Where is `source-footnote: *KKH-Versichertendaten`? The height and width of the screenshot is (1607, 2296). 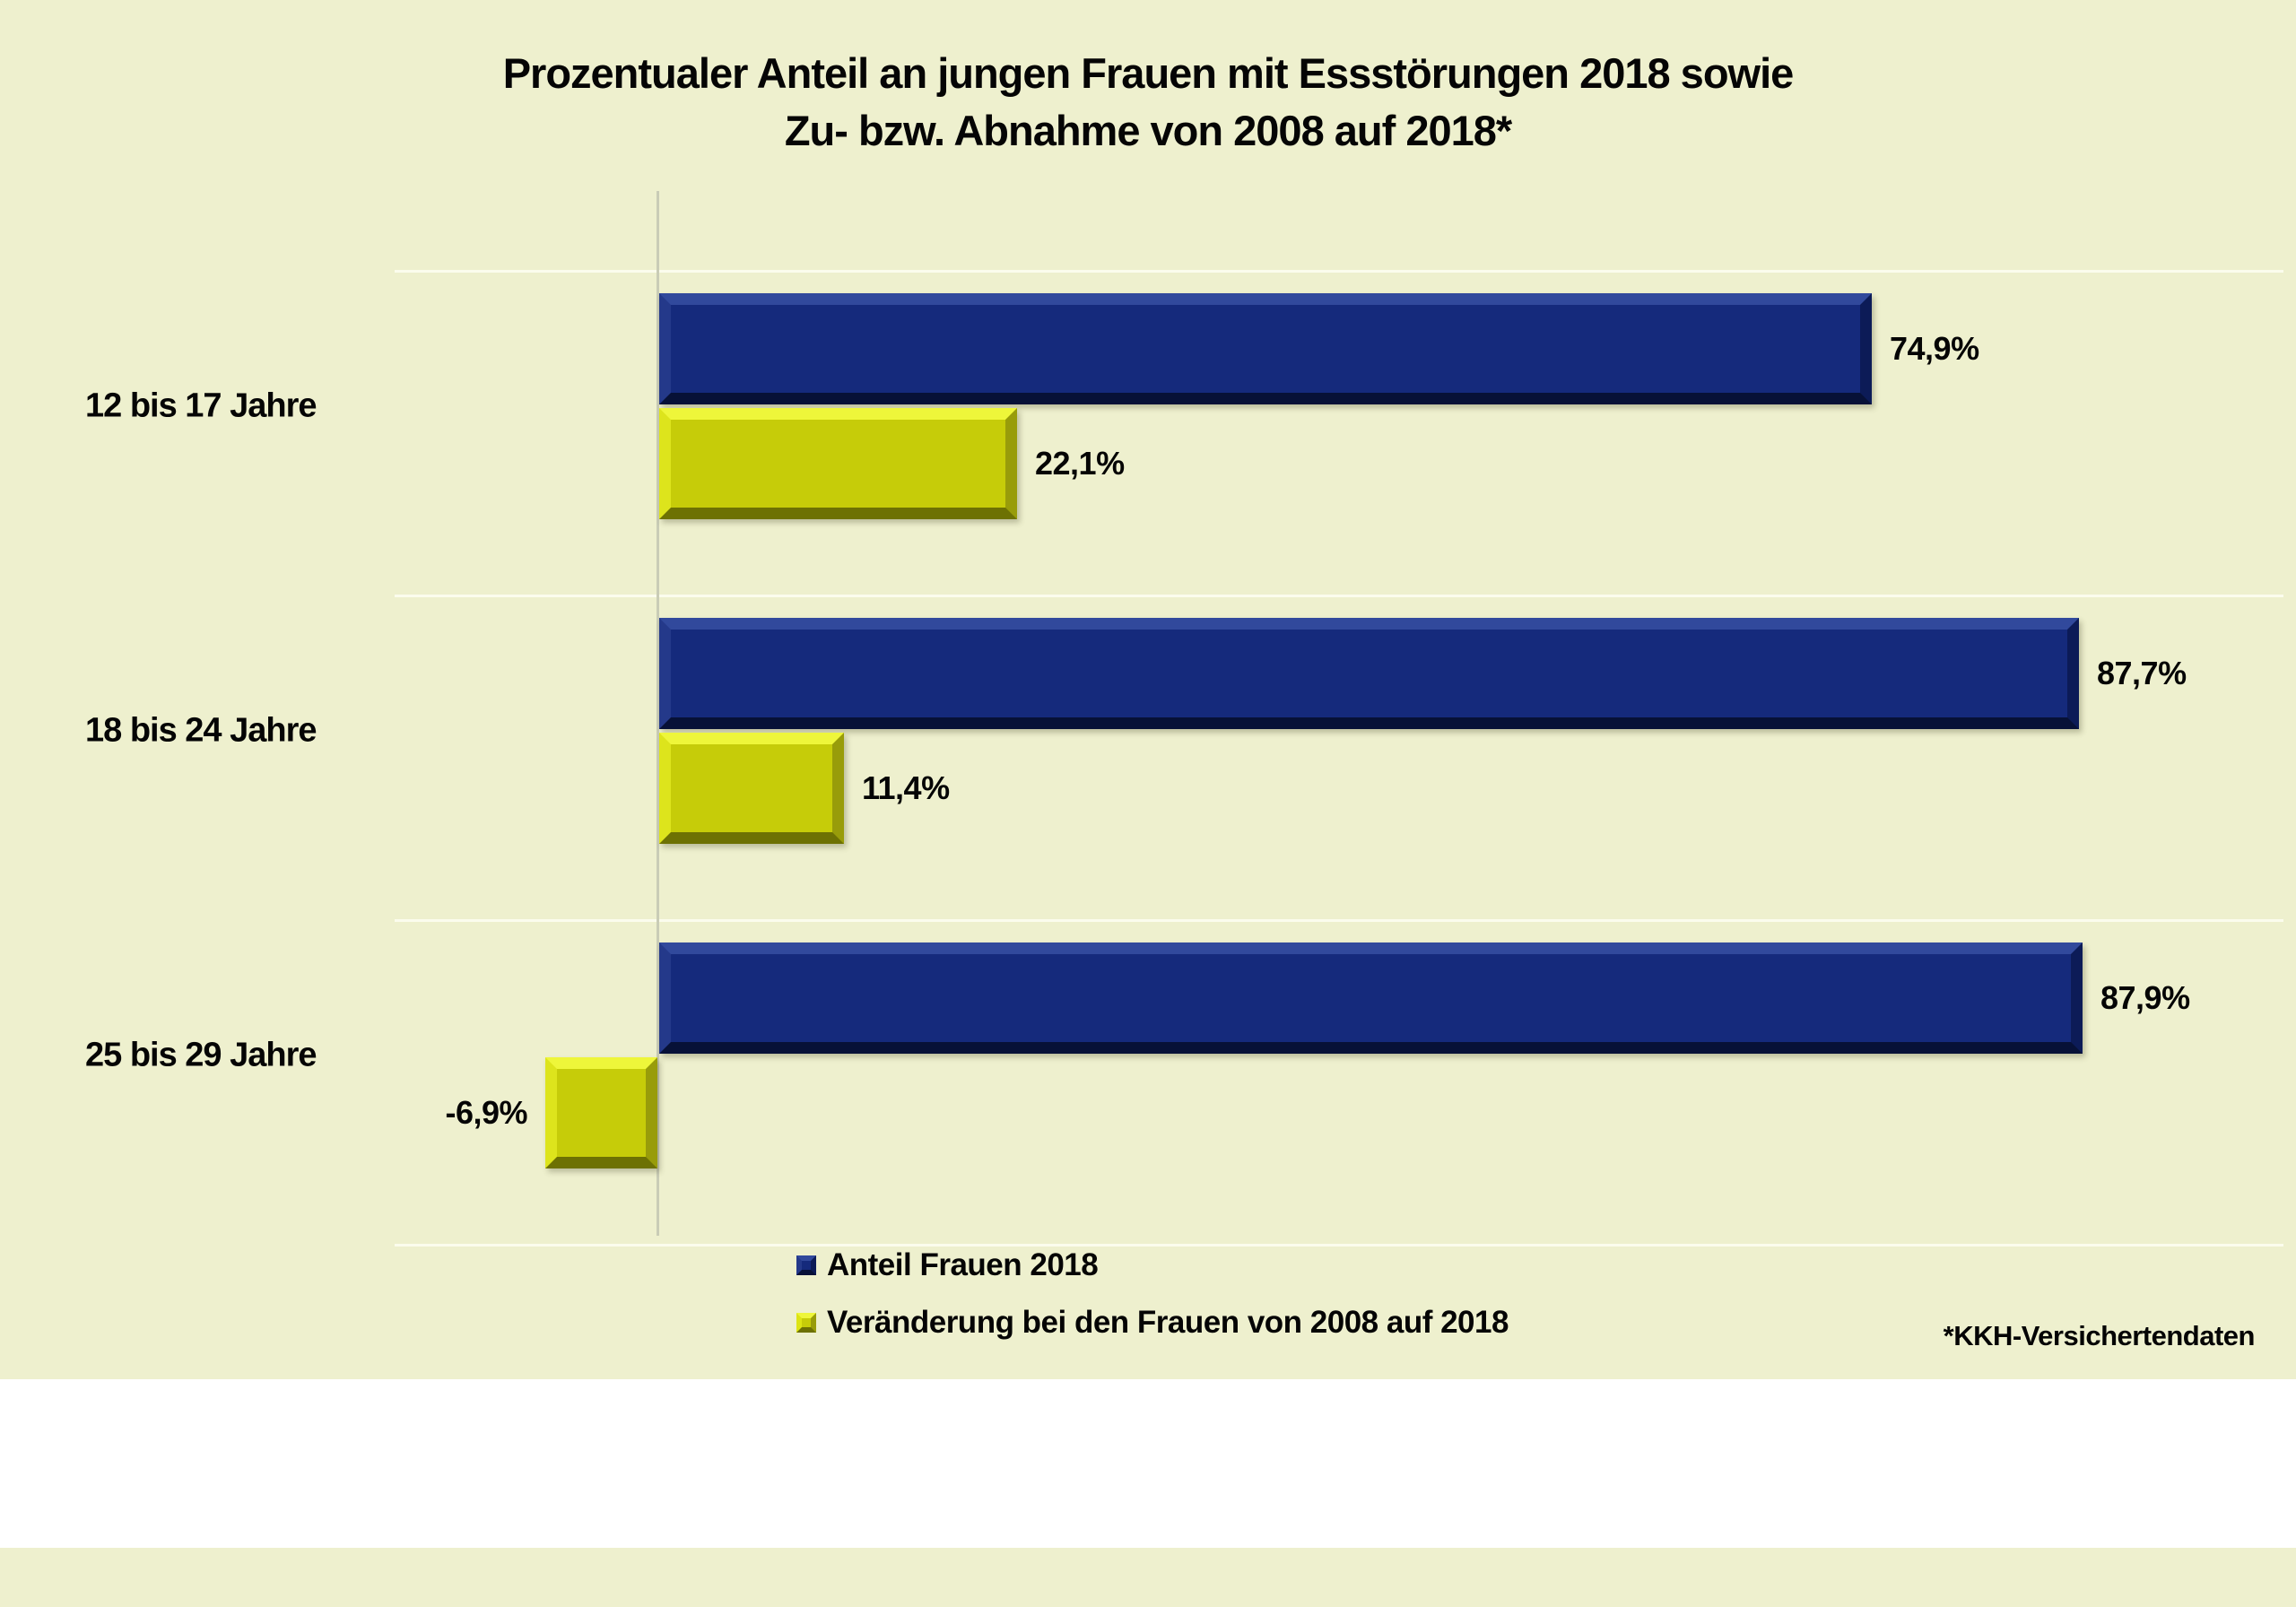 source-footnote: *KKH-Versichertendaten is located at coordinates (2099, 1336).